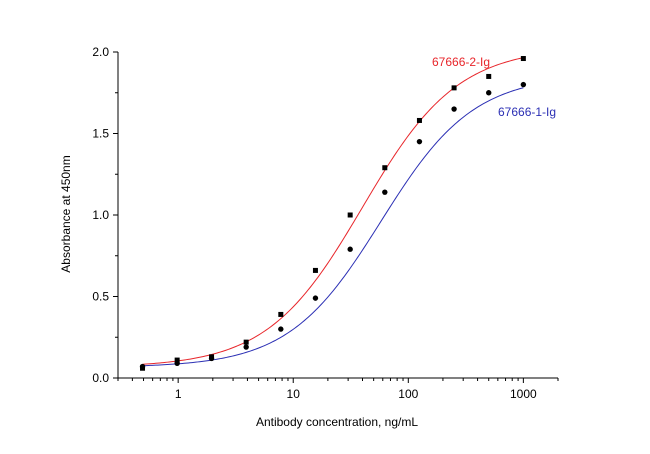 Image resolution: width=650 pixels, height=454 pixels. What do you see at coordinates (527, 112) in the screenshot?
I see `series-label-2: 67666-1-Ig` at bounding box center [527, 112].